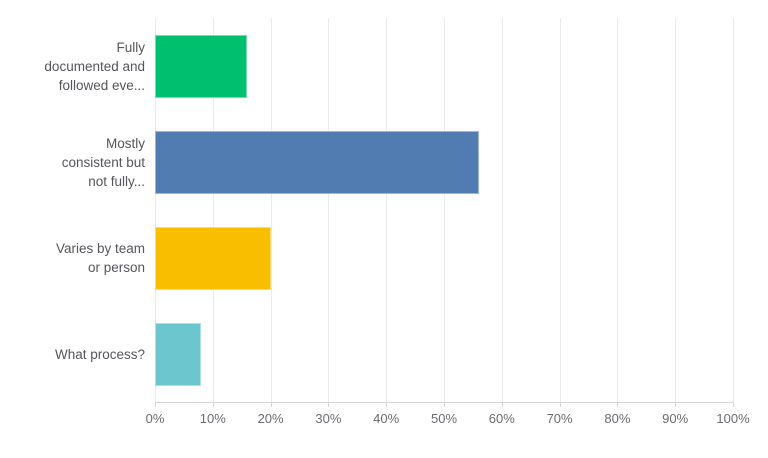  I want to click on category-label: What process?, so click(99, 354).